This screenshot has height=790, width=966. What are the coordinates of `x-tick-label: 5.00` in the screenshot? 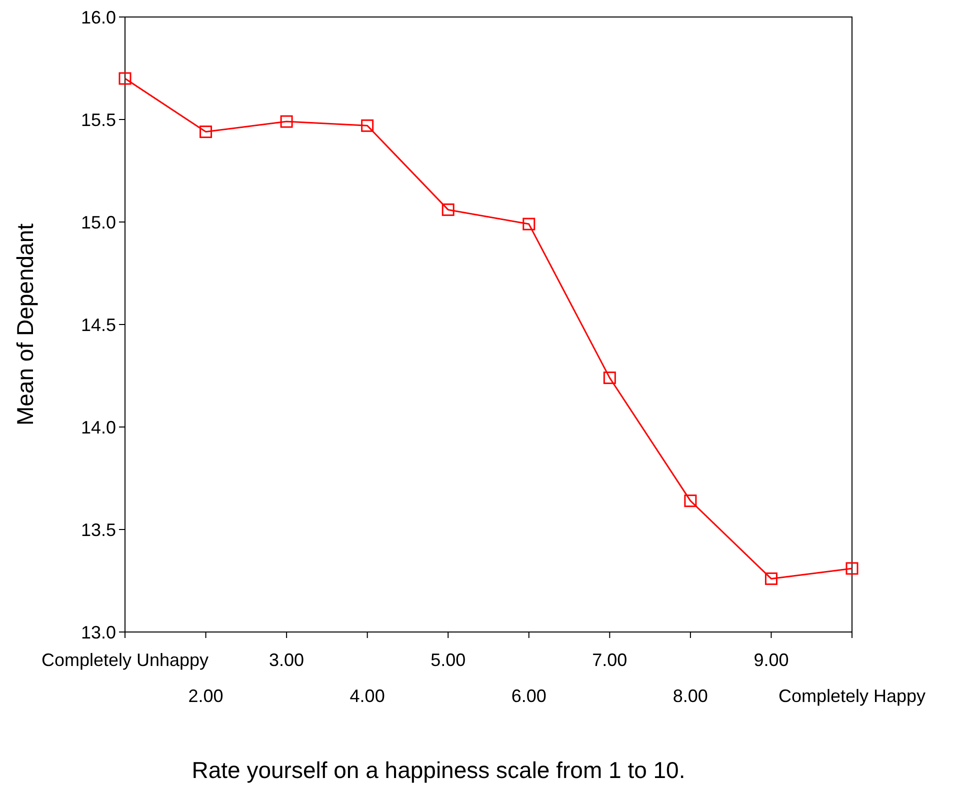 It's located at (448, 660).